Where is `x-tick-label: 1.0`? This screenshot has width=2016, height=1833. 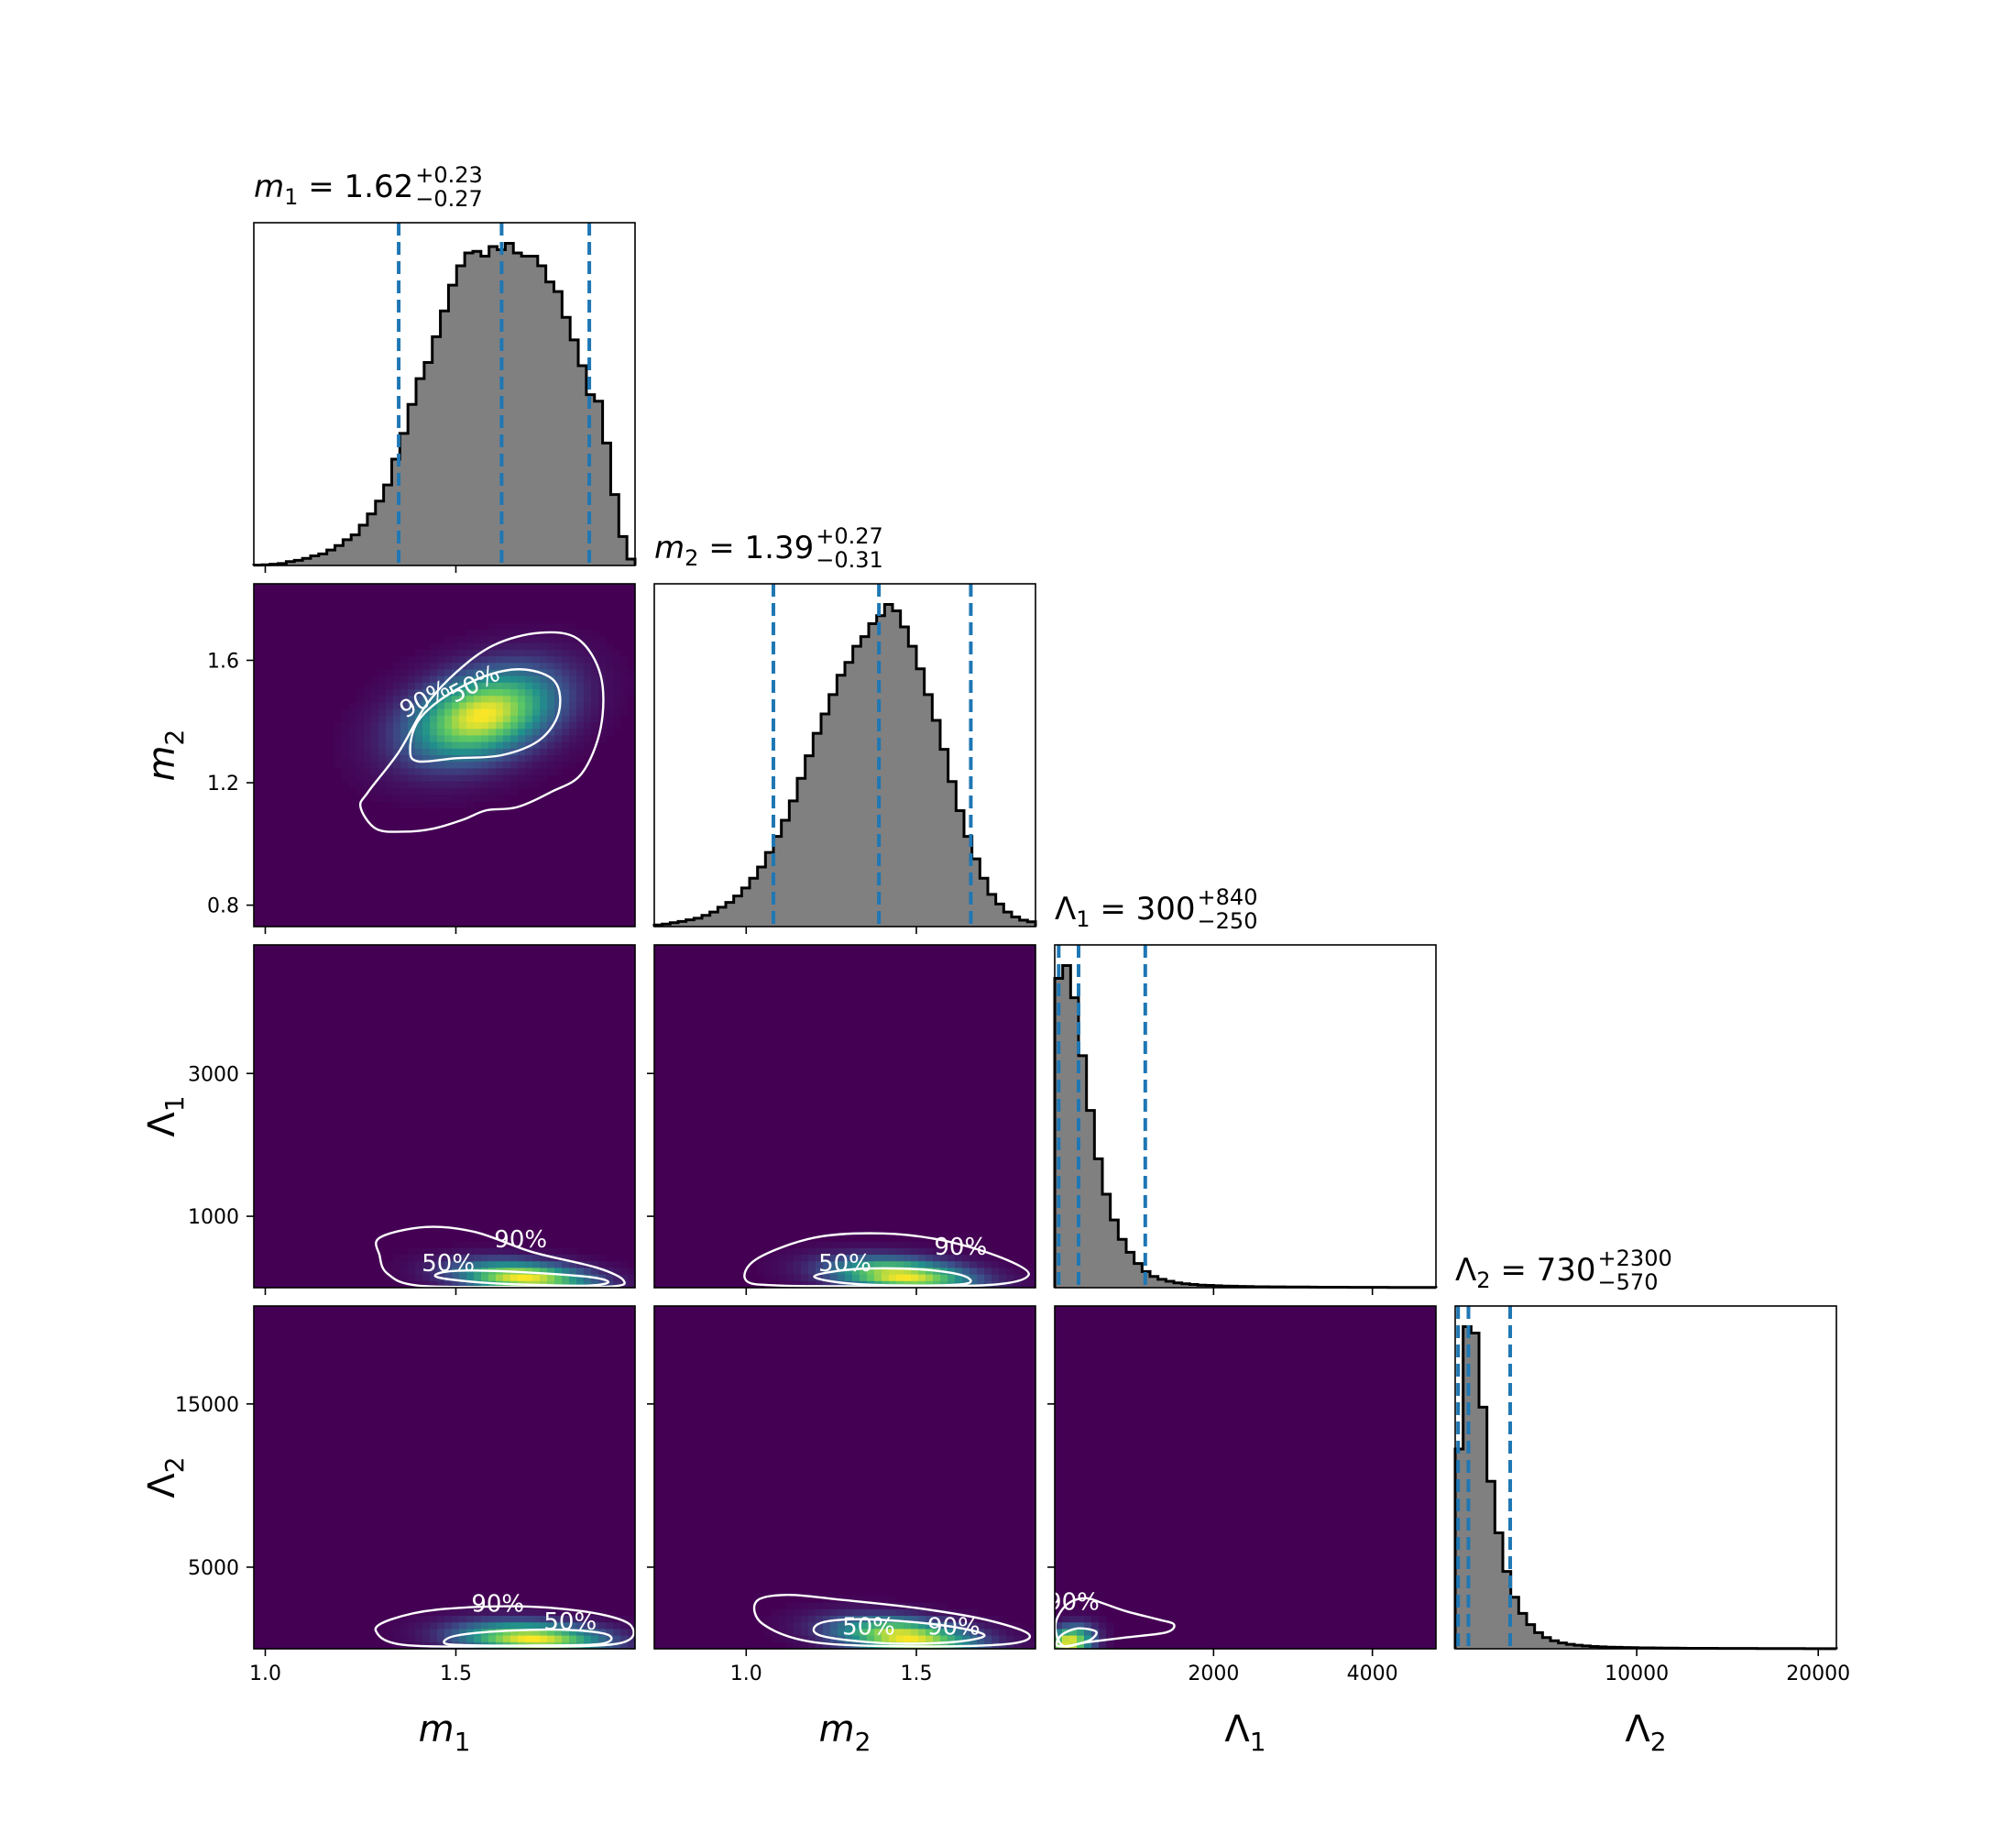
x-tick-label: 1.0 is located at coordinates (265, 1674).